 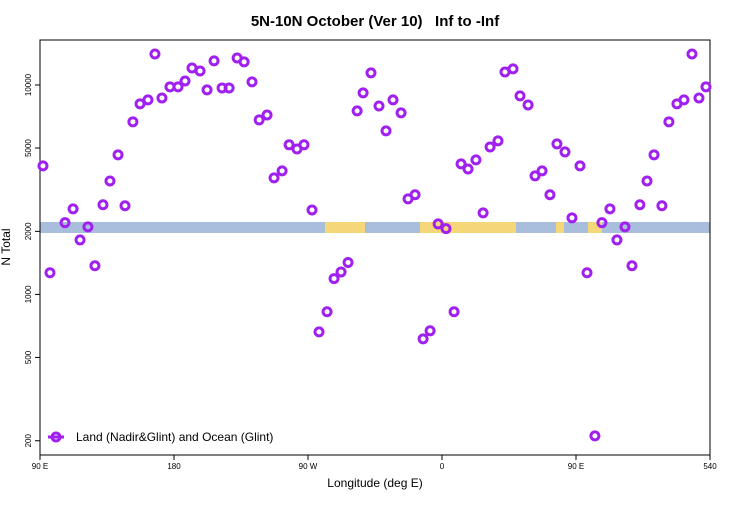 I want to click on x-axis-label: Longitude (deg E), so click(x=374, y=483).